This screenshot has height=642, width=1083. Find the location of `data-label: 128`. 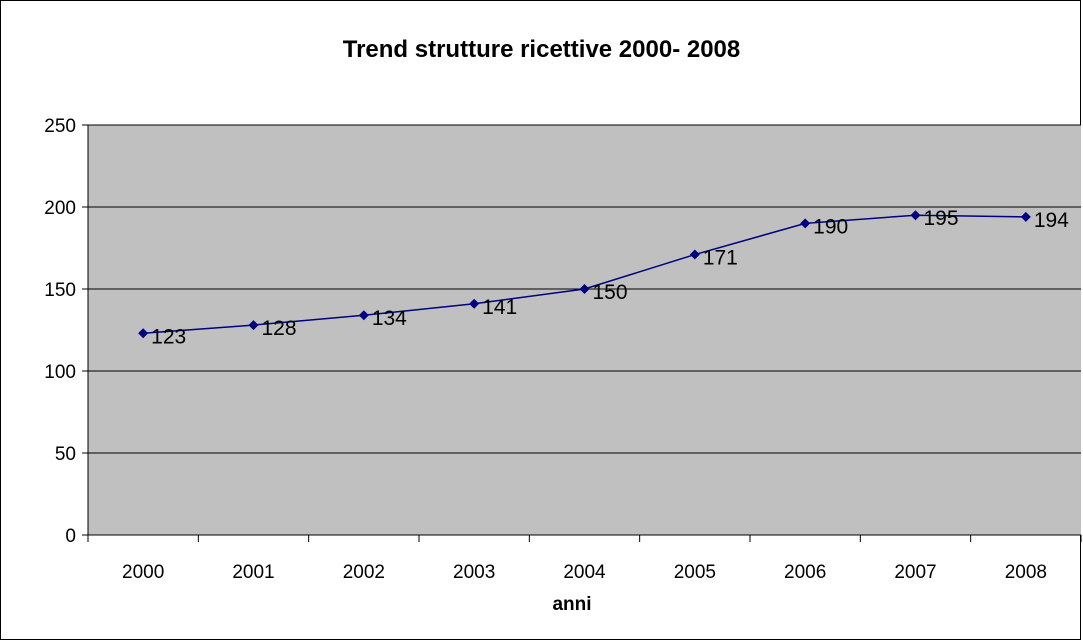

data-label: 128 is located at coordinates (279, 328).